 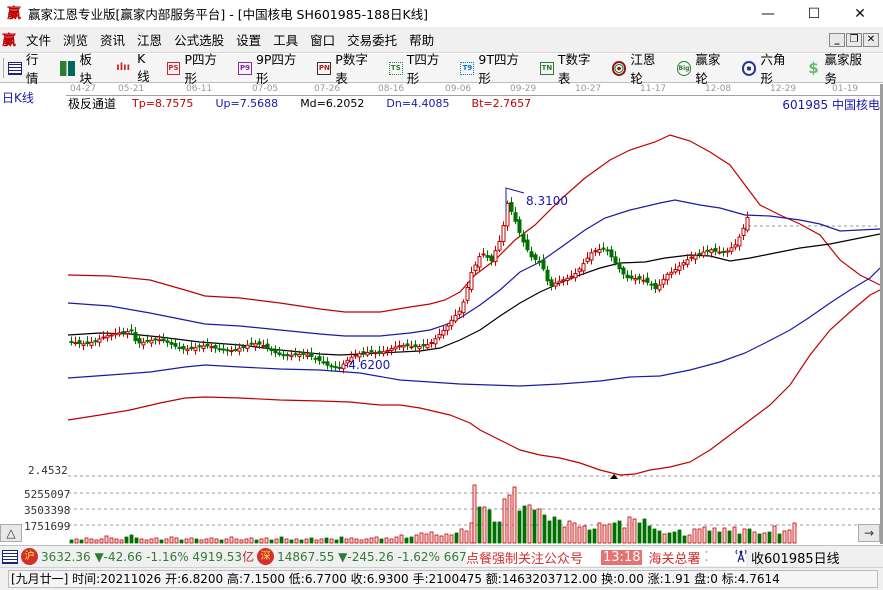 I want to click on 9p-square-label: 9P四方形, so click(x=276, y=69).